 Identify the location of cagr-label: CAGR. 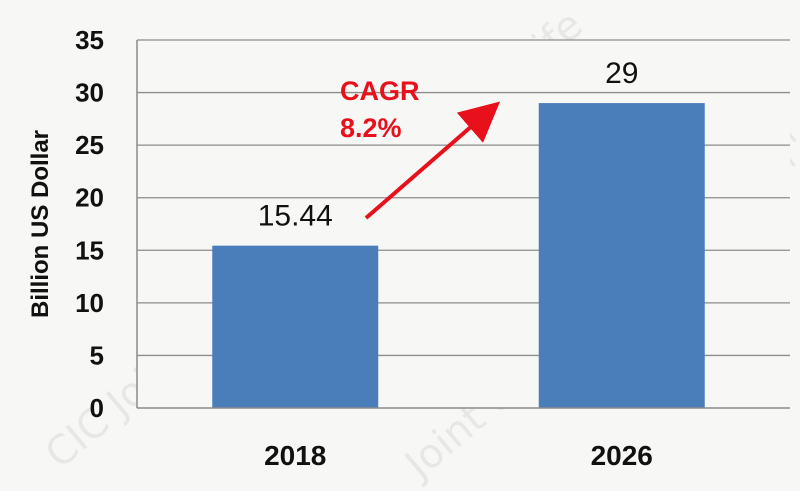
(380, 91).